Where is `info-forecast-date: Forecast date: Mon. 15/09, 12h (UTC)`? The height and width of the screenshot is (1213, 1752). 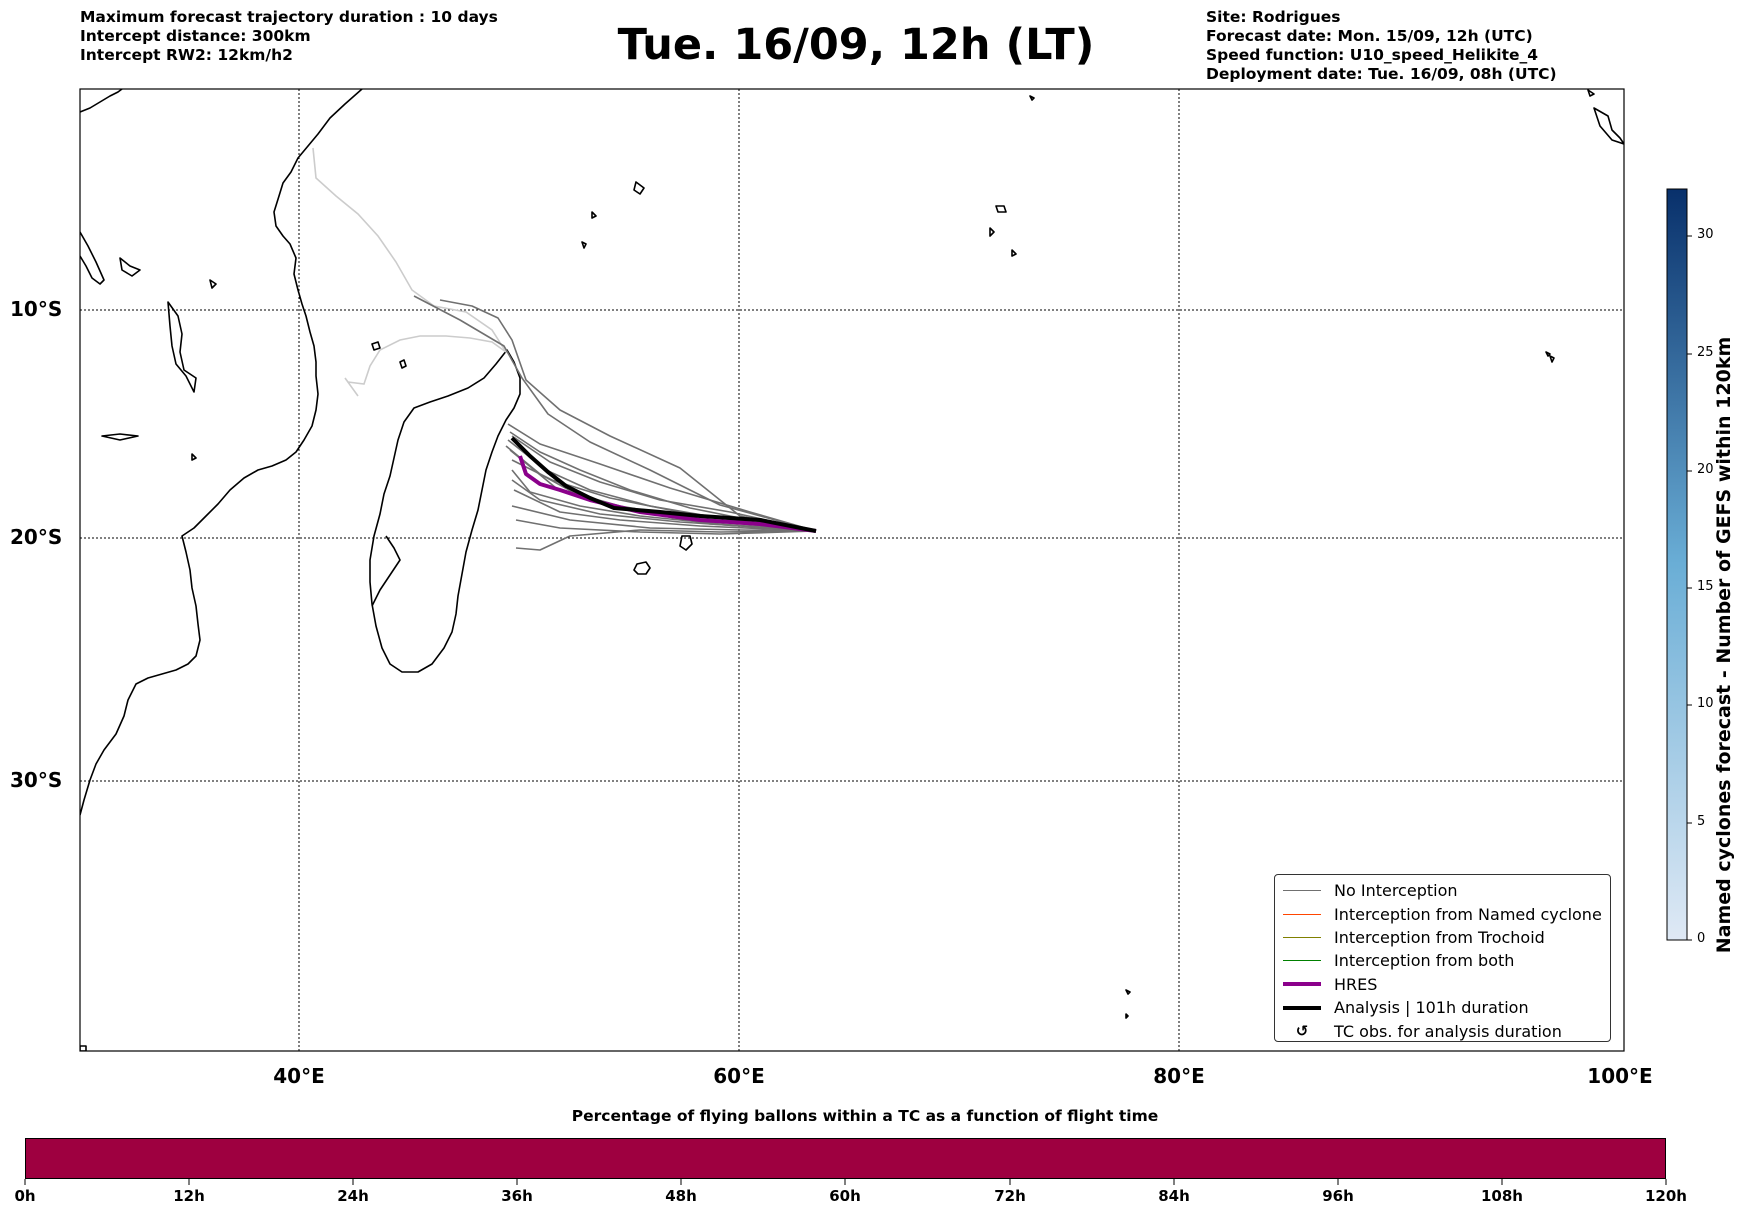 info-forecast-date: Forecast date: Mon. 15/09, 12h (UTC) is located at coordinates (1369, 36).